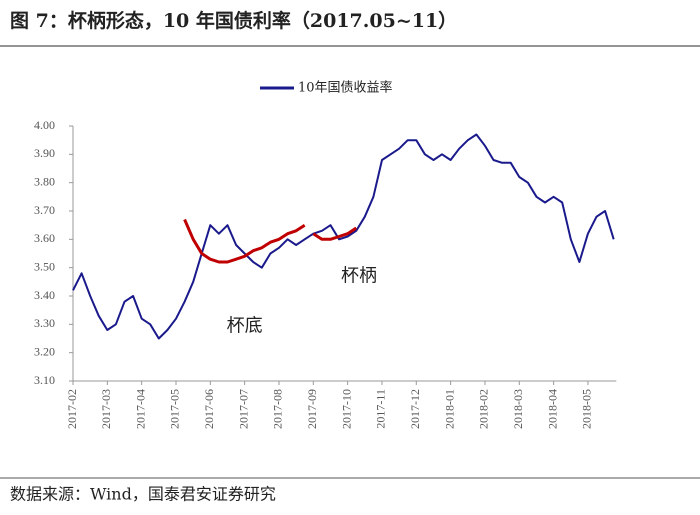  Describe the element at coordinates (243, 409) in the screenshot. I see `x-tick-label: 2017-07` at that location.